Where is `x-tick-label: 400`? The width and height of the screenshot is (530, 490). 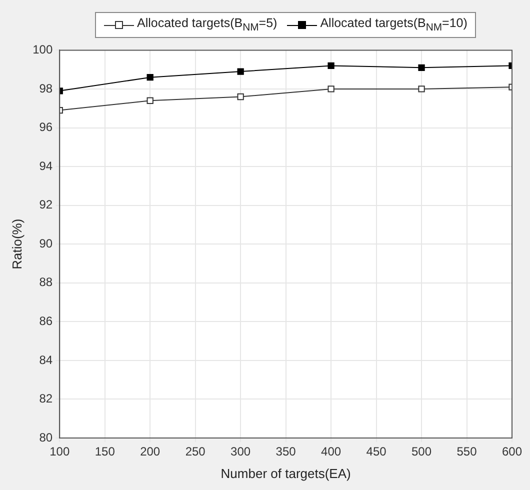
x-tick-label: 400 is located at coordinates (331, 451).